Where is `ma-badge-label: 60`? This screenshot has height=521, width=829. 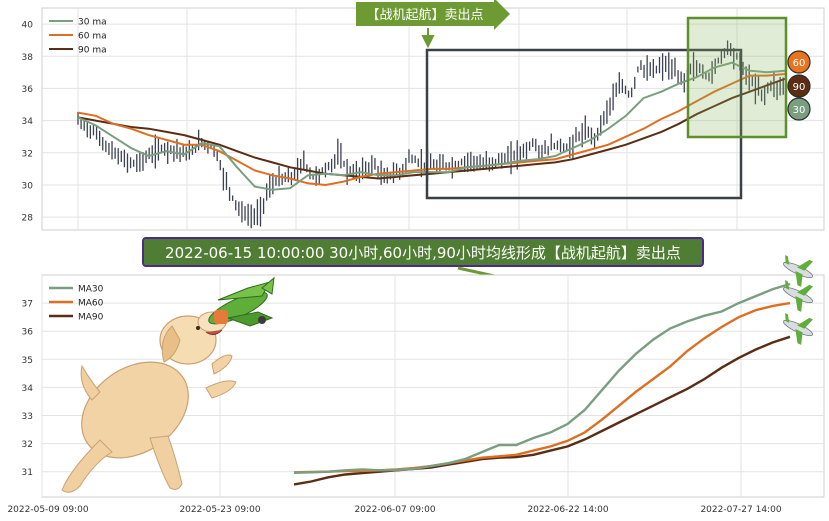
ma-badge-label: 60 is located at coordinates (799, 63).